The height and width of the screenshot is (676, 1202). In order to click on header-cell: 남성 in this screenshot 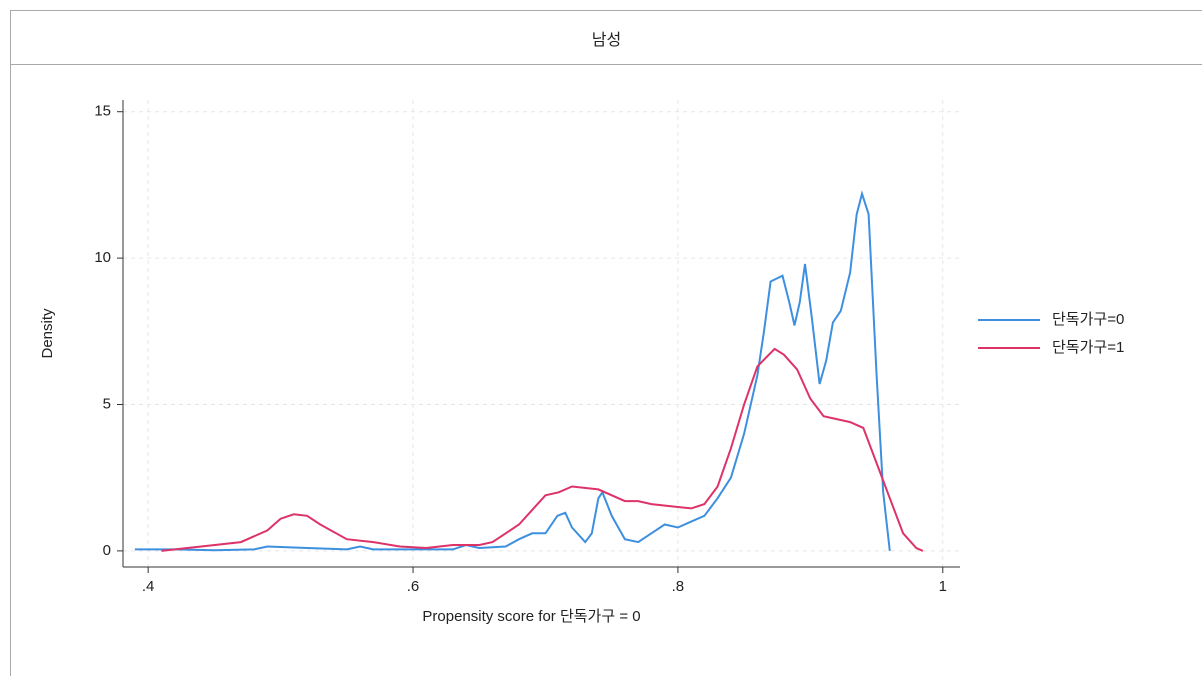, I will do `click(606, 38)`.